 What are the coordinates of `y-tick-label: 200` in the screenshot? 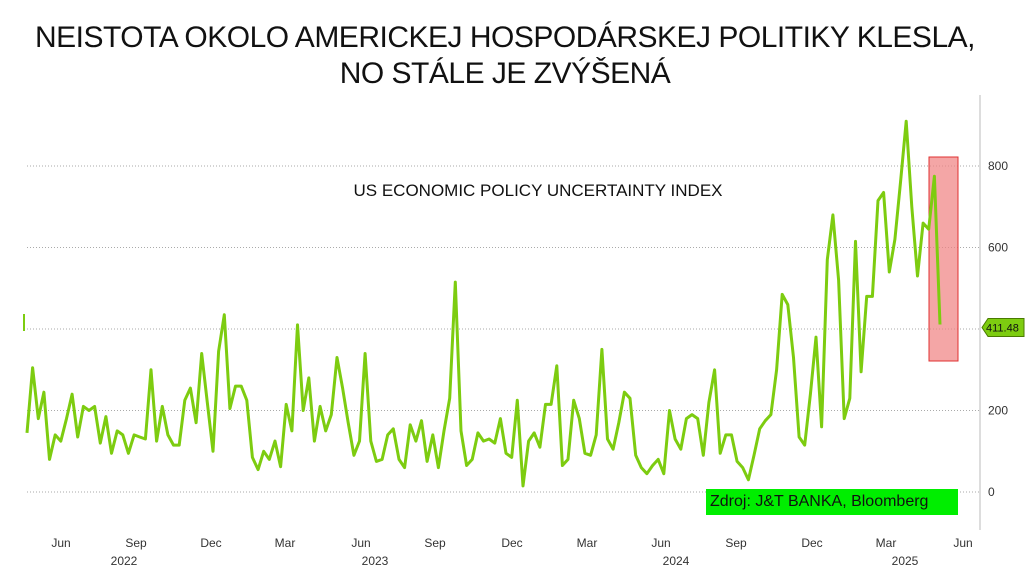 It's located at (998, 411).